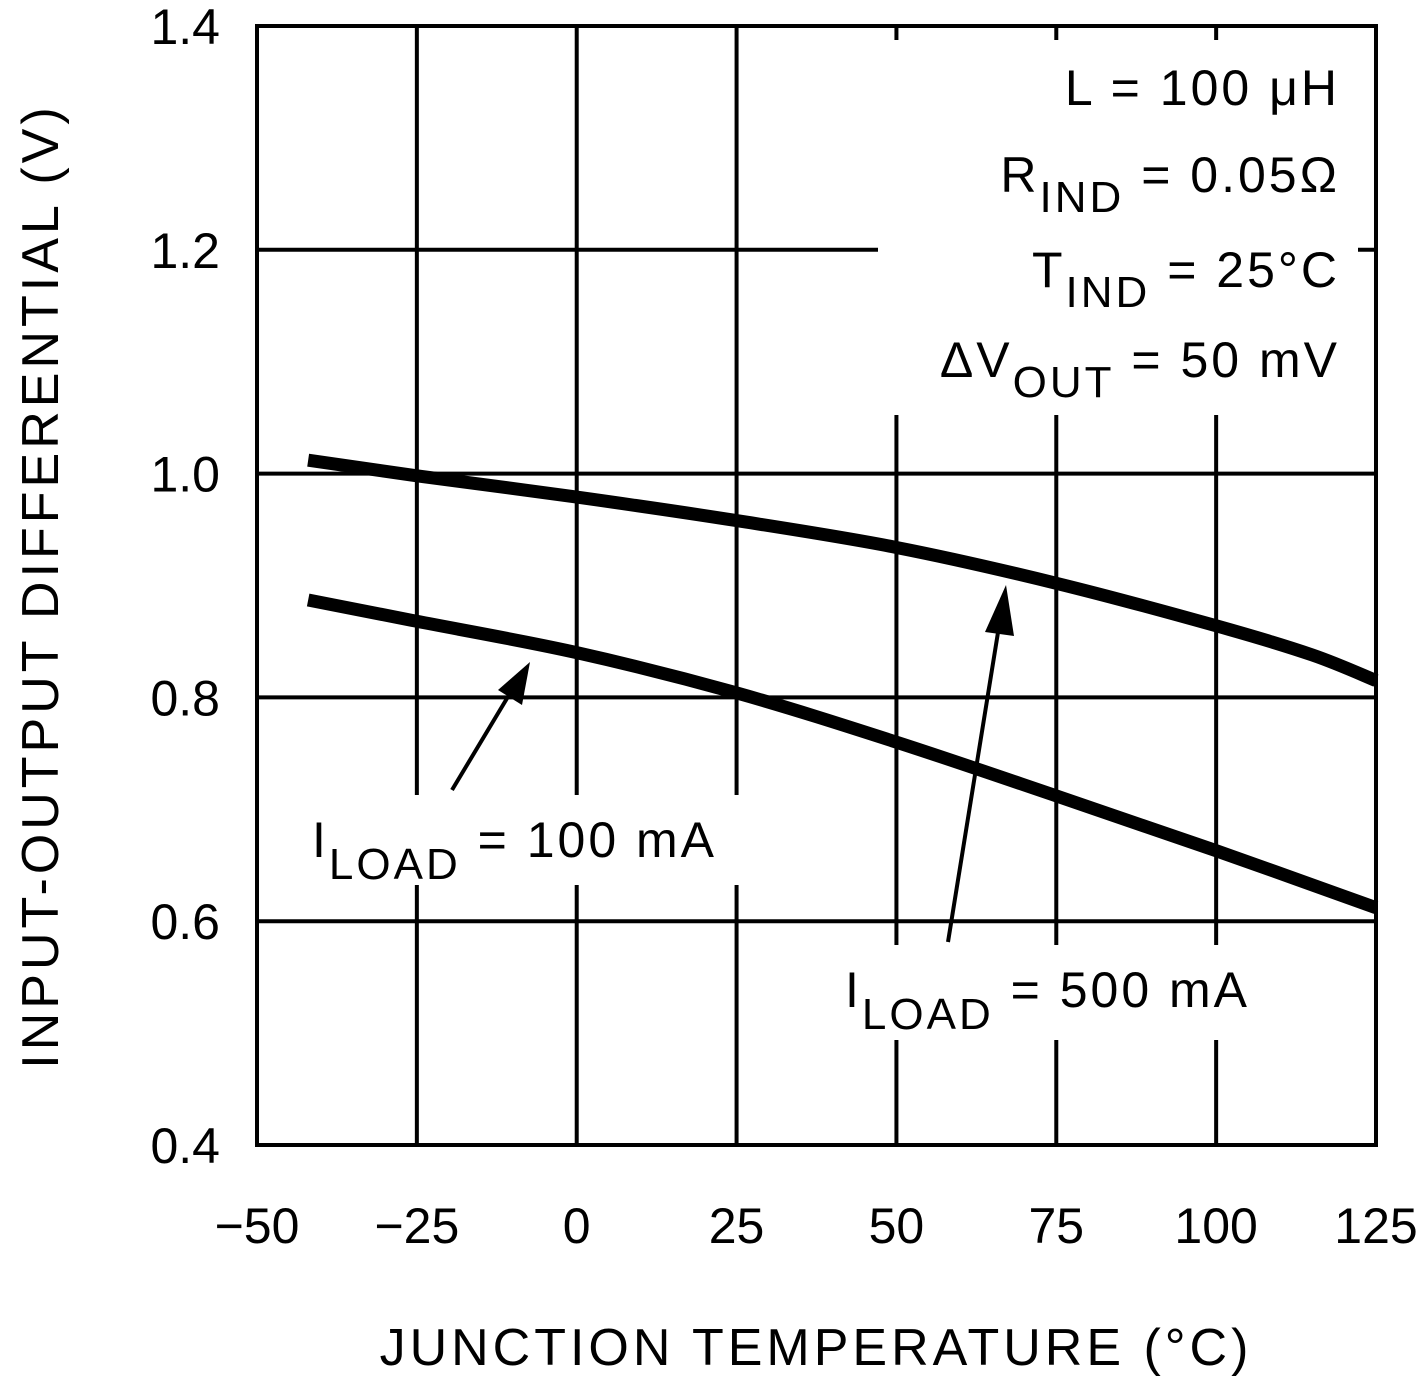 The width and height of the screenshot is (1421, 1376). What do you see at coordinates (980, 764) in the screenshot?
I see `arrow-500ma` at bounding box center [980, 764].